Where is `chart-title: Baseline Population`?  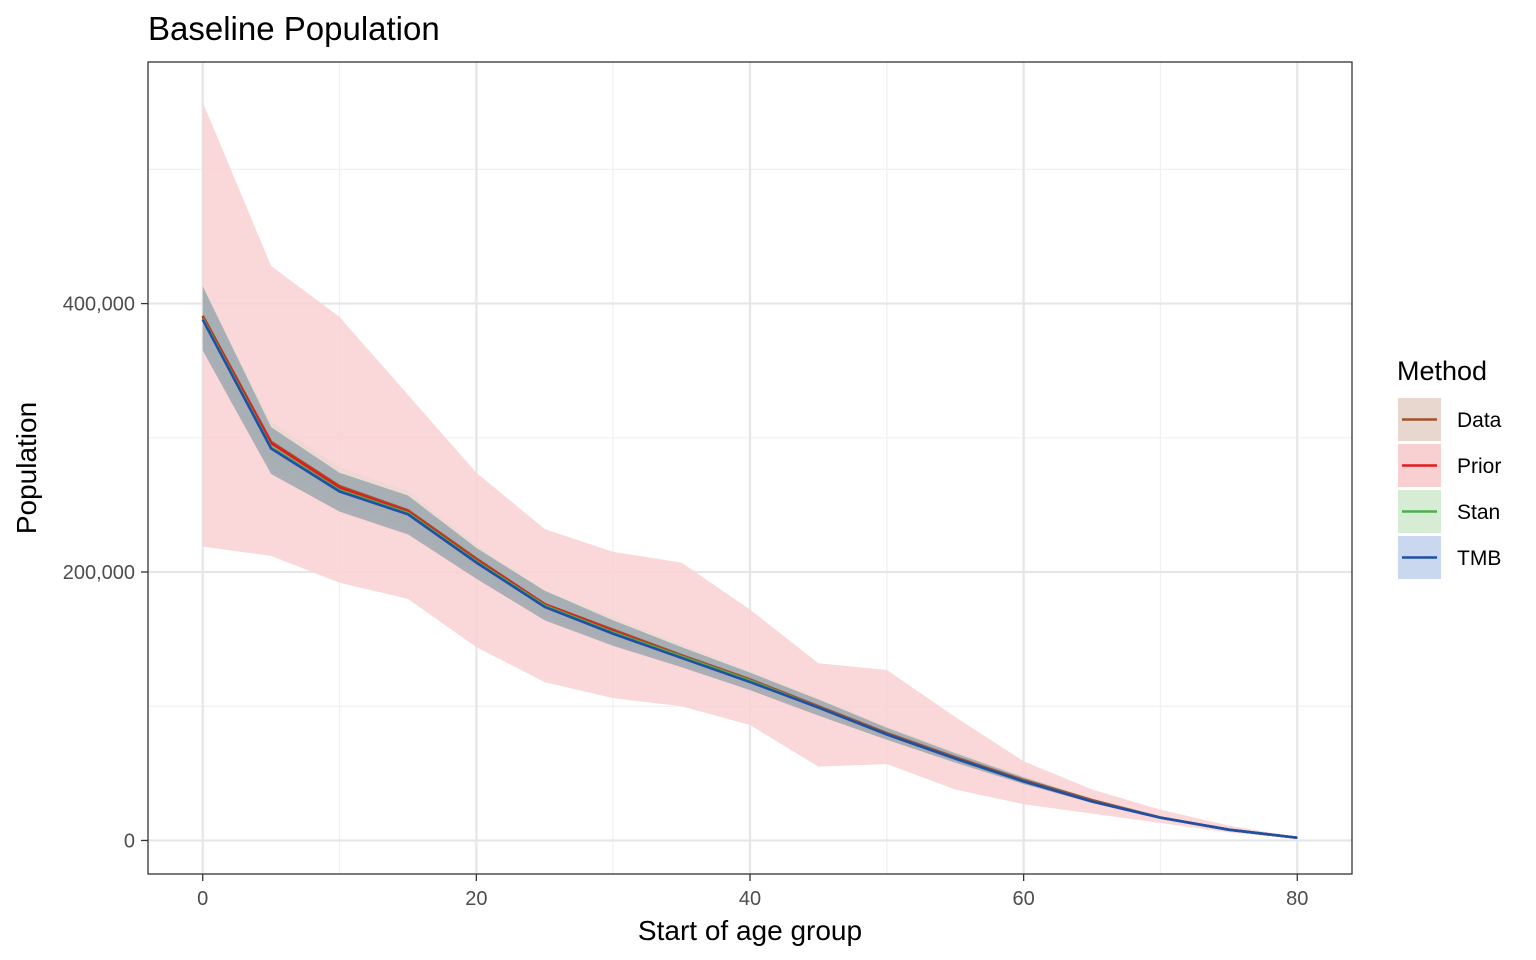
chart-title: Baseline Population is located at coordinates (294, 28).